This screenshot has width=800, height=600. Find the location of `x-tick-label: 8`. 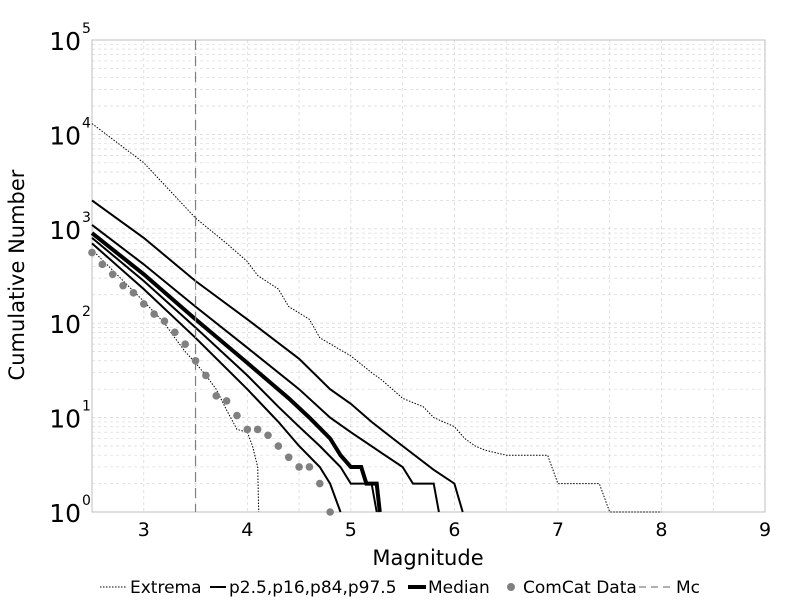

x-tick-label: 8 is located at coordinates (661, 530).